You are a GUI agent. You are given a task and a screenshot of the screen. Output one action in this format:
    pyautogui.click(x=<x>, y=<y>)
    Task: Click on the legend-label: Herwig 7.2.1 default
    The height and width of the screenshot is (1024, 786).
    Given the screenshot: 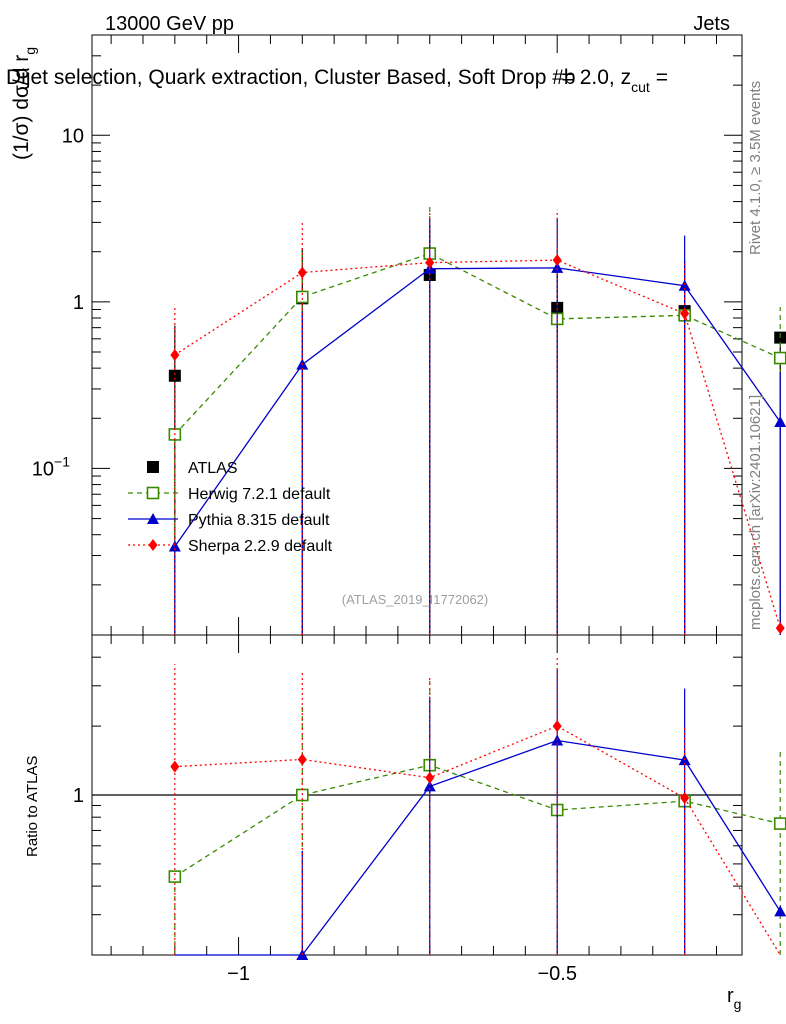 What is the action you would take?
    pyautogui.click(x=259, y=494)
    